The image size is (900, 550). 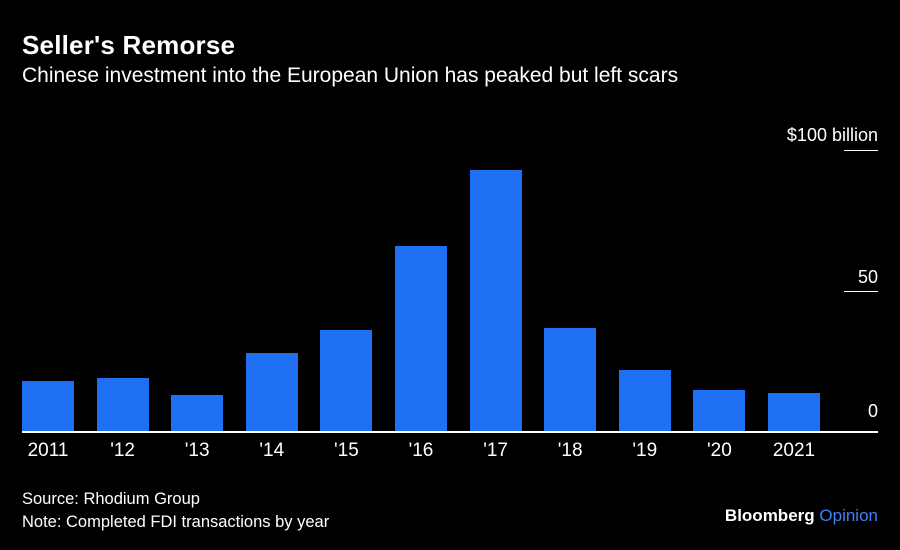 What do you see at coordinates (794, 412) in the screenshot?
I see `bar-2021` at bounding box center [794, 412].